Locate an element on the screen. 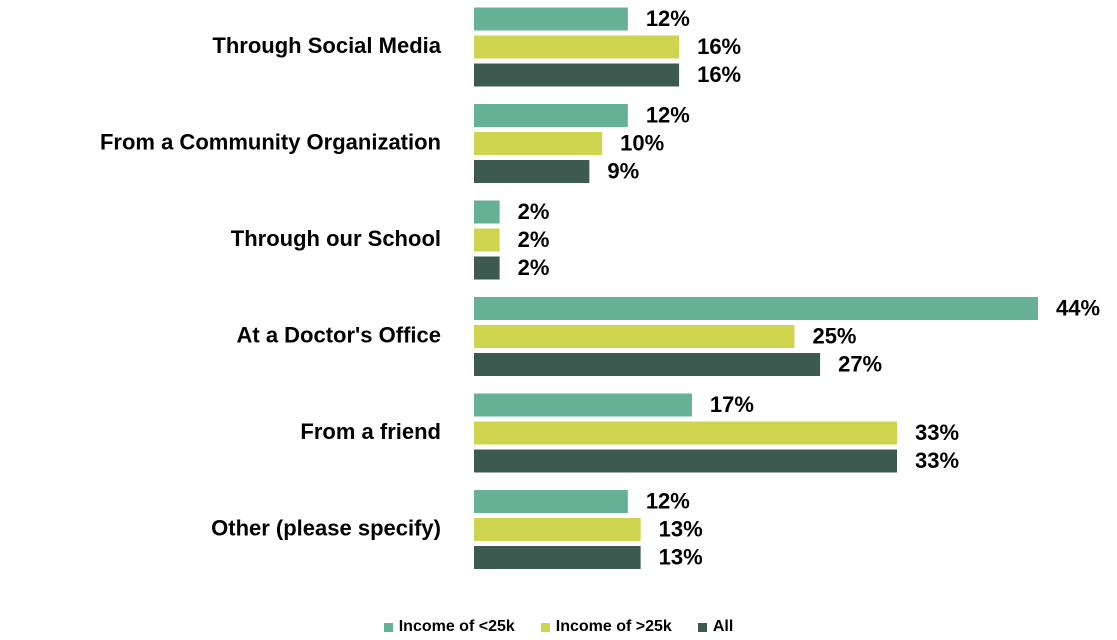 This screenshot has height=640, width=1117. category-label: Other (please specify) is located at coordinates (326, 527).